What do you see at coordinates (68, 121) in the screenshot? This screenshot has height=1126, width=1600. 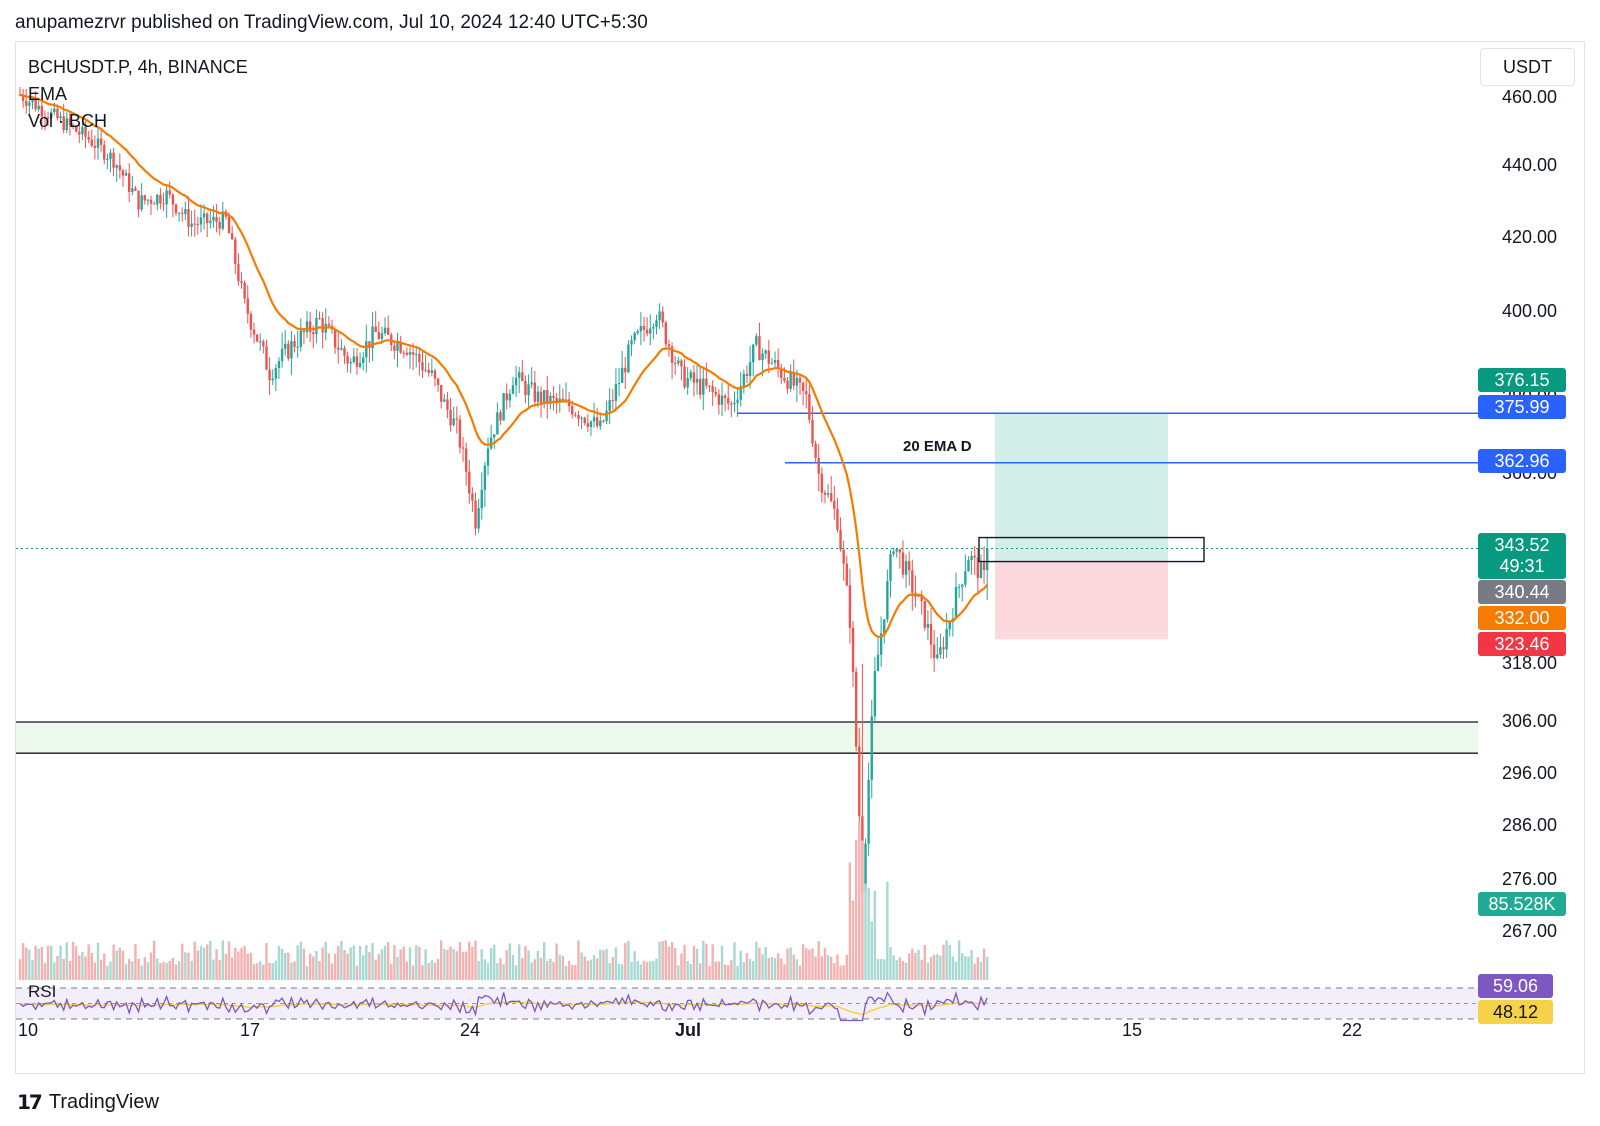 I see `volume-label: Vol · BCH` at bounding box center [68, 121].